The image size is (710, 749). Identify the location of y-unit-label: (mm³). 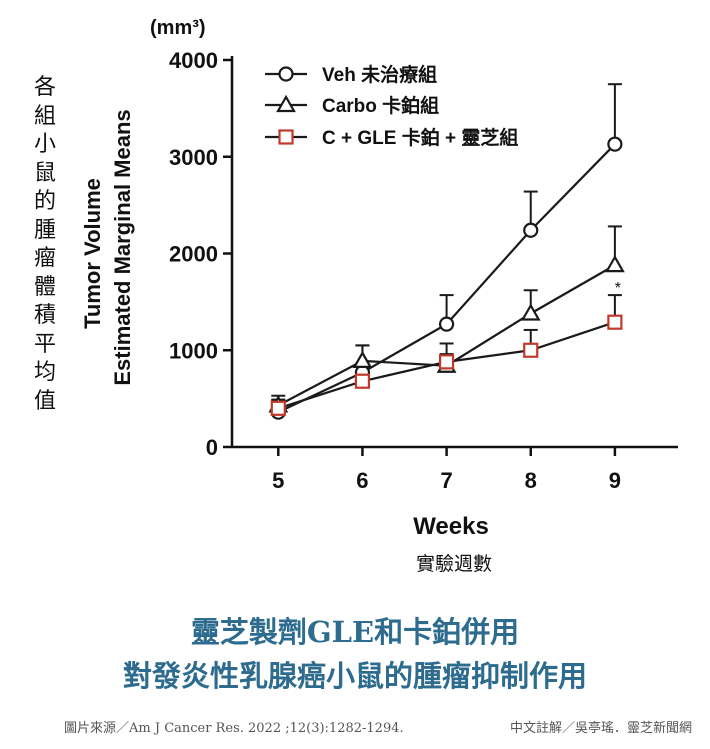
(178, 28).